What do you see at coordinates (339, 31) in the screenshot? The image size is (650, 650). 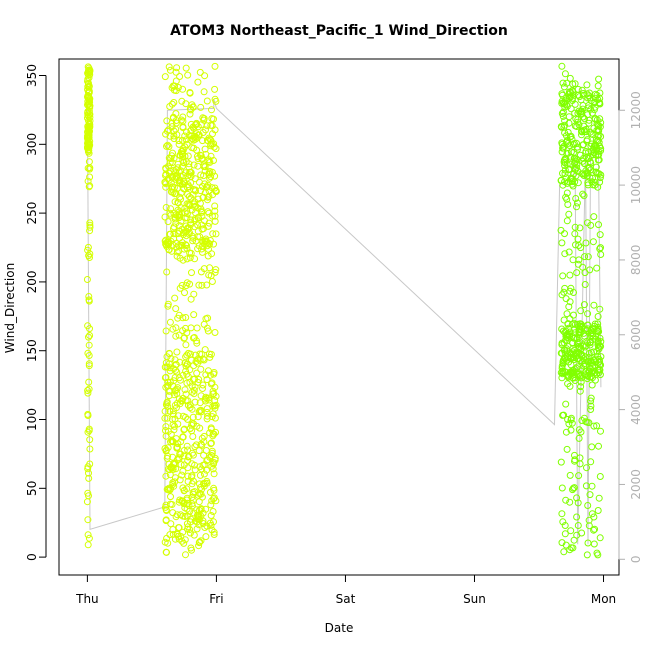 I see `chart-title: ATOM3 Northeast_Pacific_1 Wind_Direction` at bounding box center [339, 31].